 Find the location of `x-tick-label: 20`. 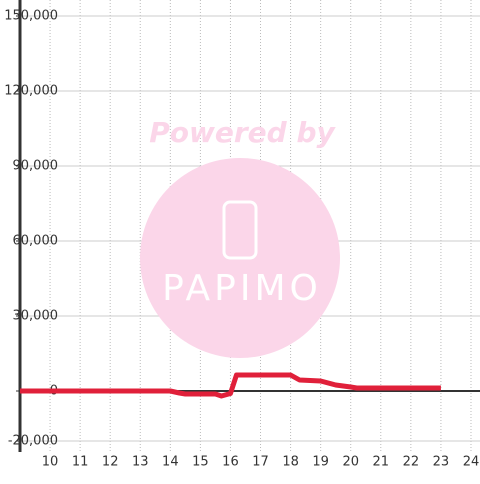

x-tick-label: 20 is located at coordinates (350, 462).